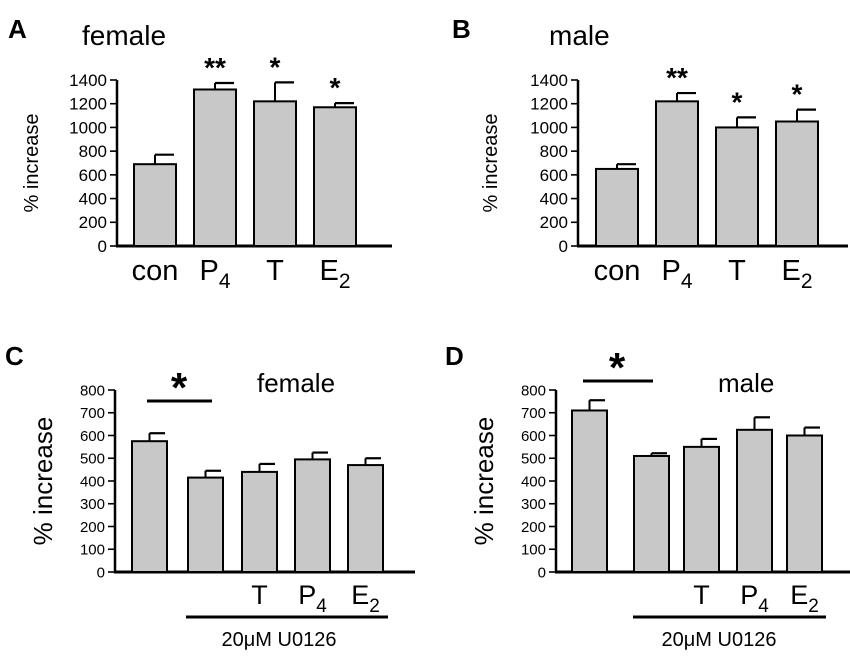 The height and width of the screenshot is (659, 850). I want to click on y-tick-label-a: 1400, so click(88, 80).